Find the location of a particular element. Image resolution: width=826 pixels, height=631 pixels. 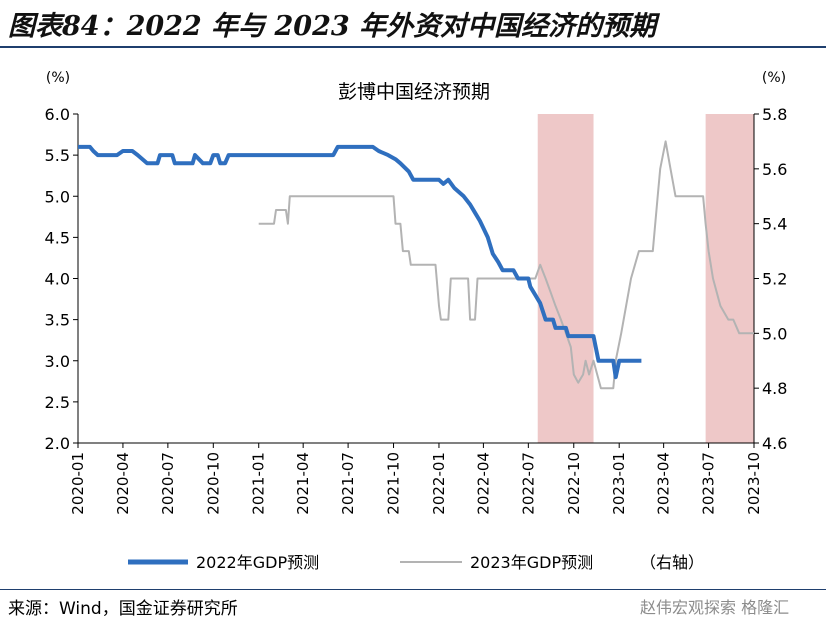

right-tick-label: 4.6 is located at coordinates (774, 443).